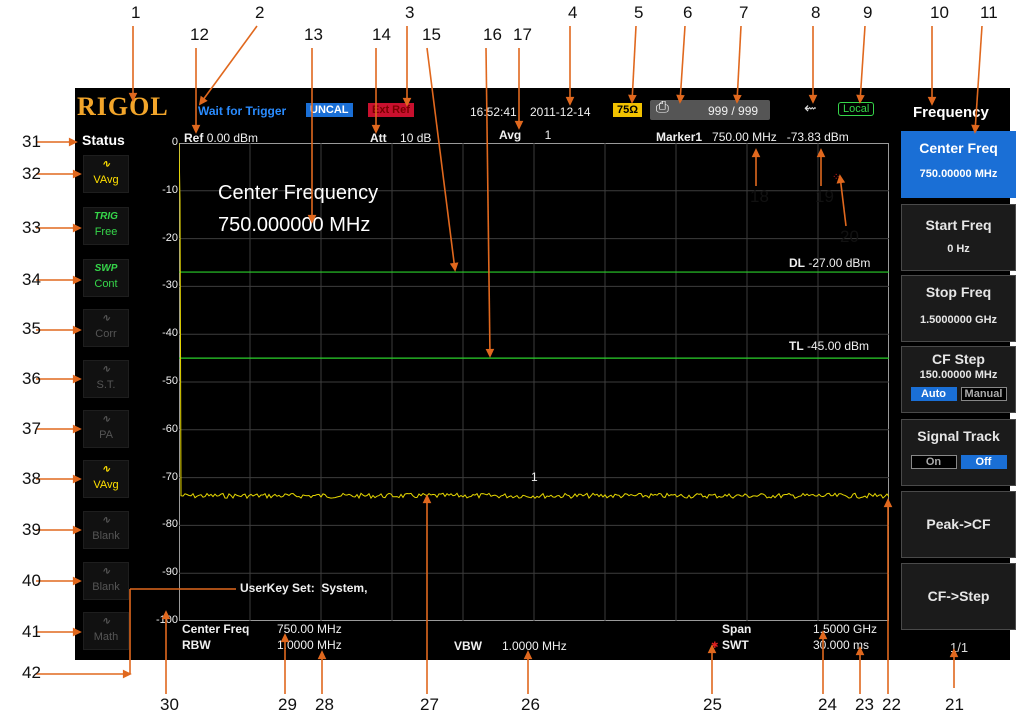  What do you see at coordinates (493, 112) in the screenshot?
I see `clock-time: 16:52:41` at bounding box center [493, 112].